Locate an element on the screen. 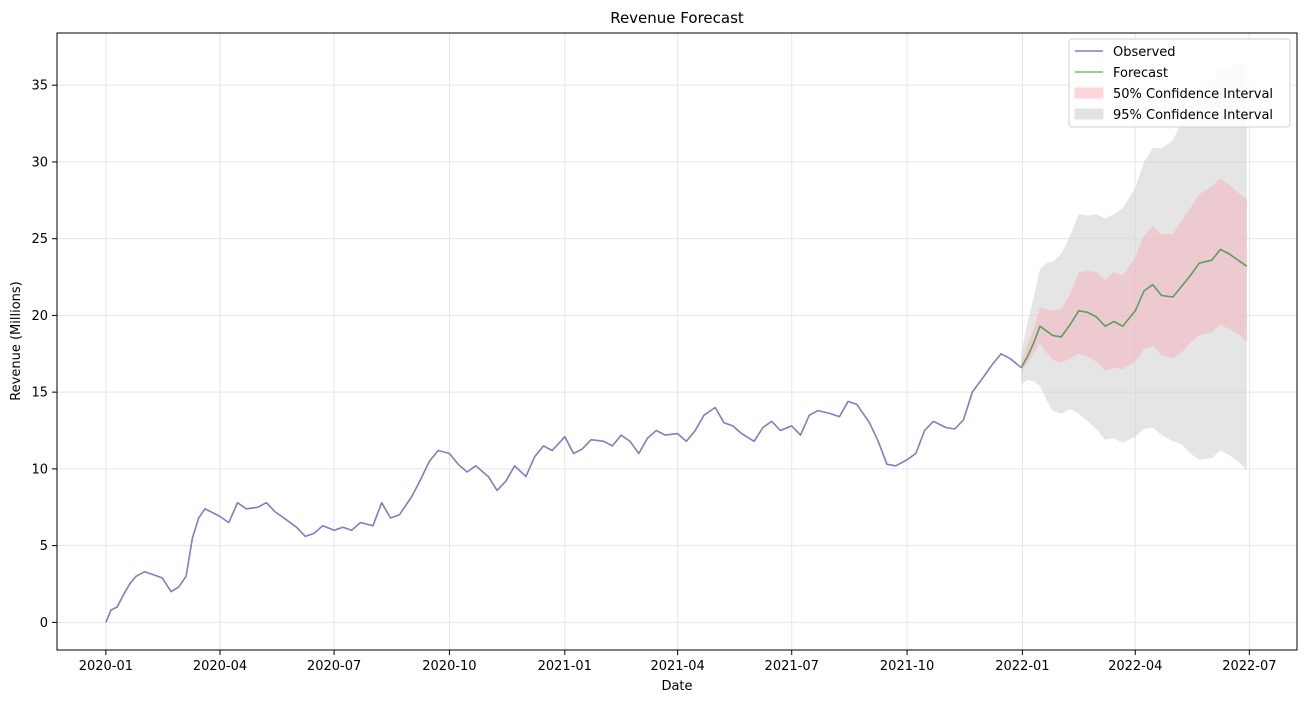  y-axis-label: Revenue (Millions) is located at coordinates (16, 341).